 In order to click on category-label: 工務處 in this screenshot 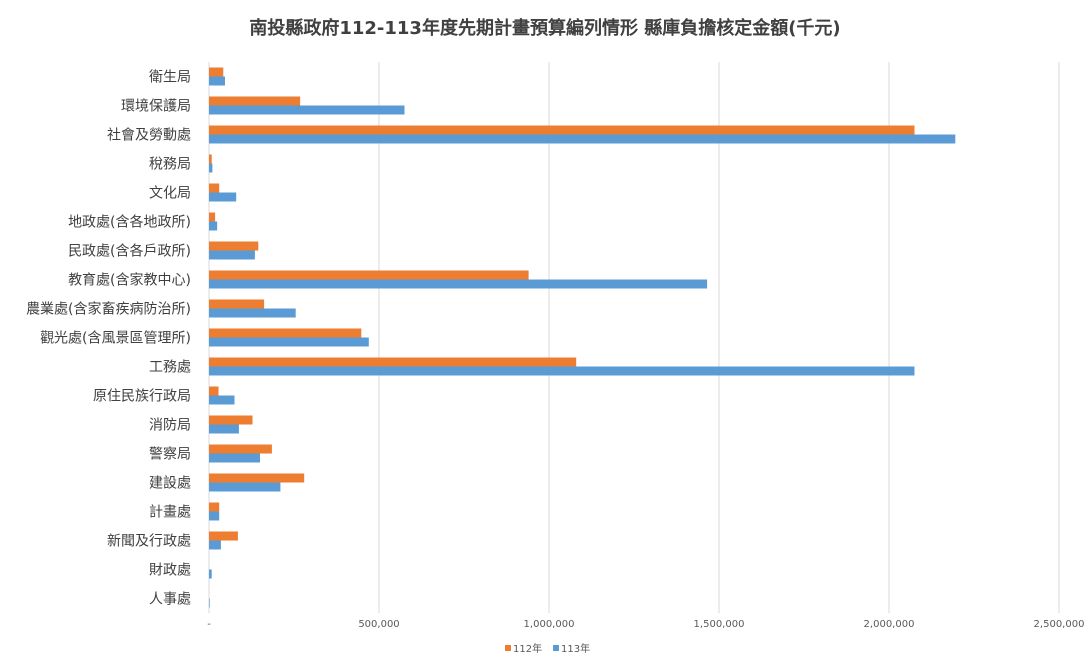, I will do `click(170, 368)`.